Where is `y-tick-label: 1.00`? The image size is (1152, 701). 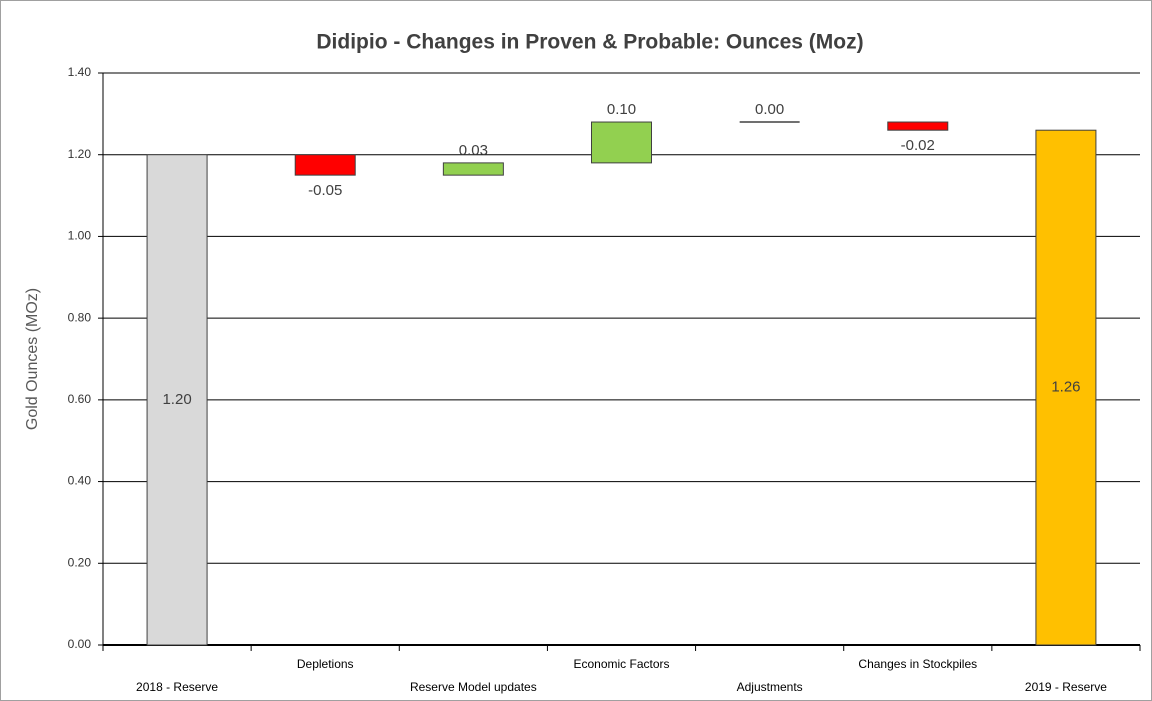 y-tick-label: 1.00 is located at coordinates (80, 236).